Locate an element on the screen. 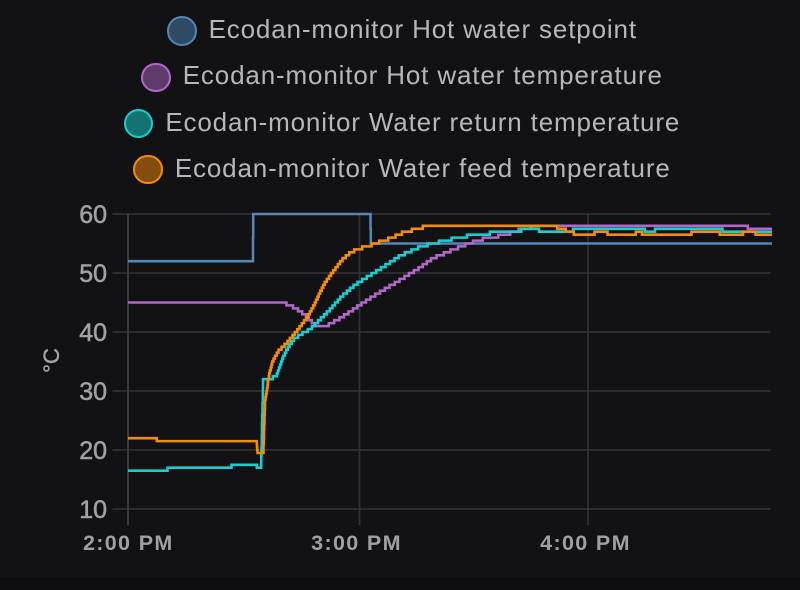  svg-text: 2:00 PM is located at coordinates (128, 543).